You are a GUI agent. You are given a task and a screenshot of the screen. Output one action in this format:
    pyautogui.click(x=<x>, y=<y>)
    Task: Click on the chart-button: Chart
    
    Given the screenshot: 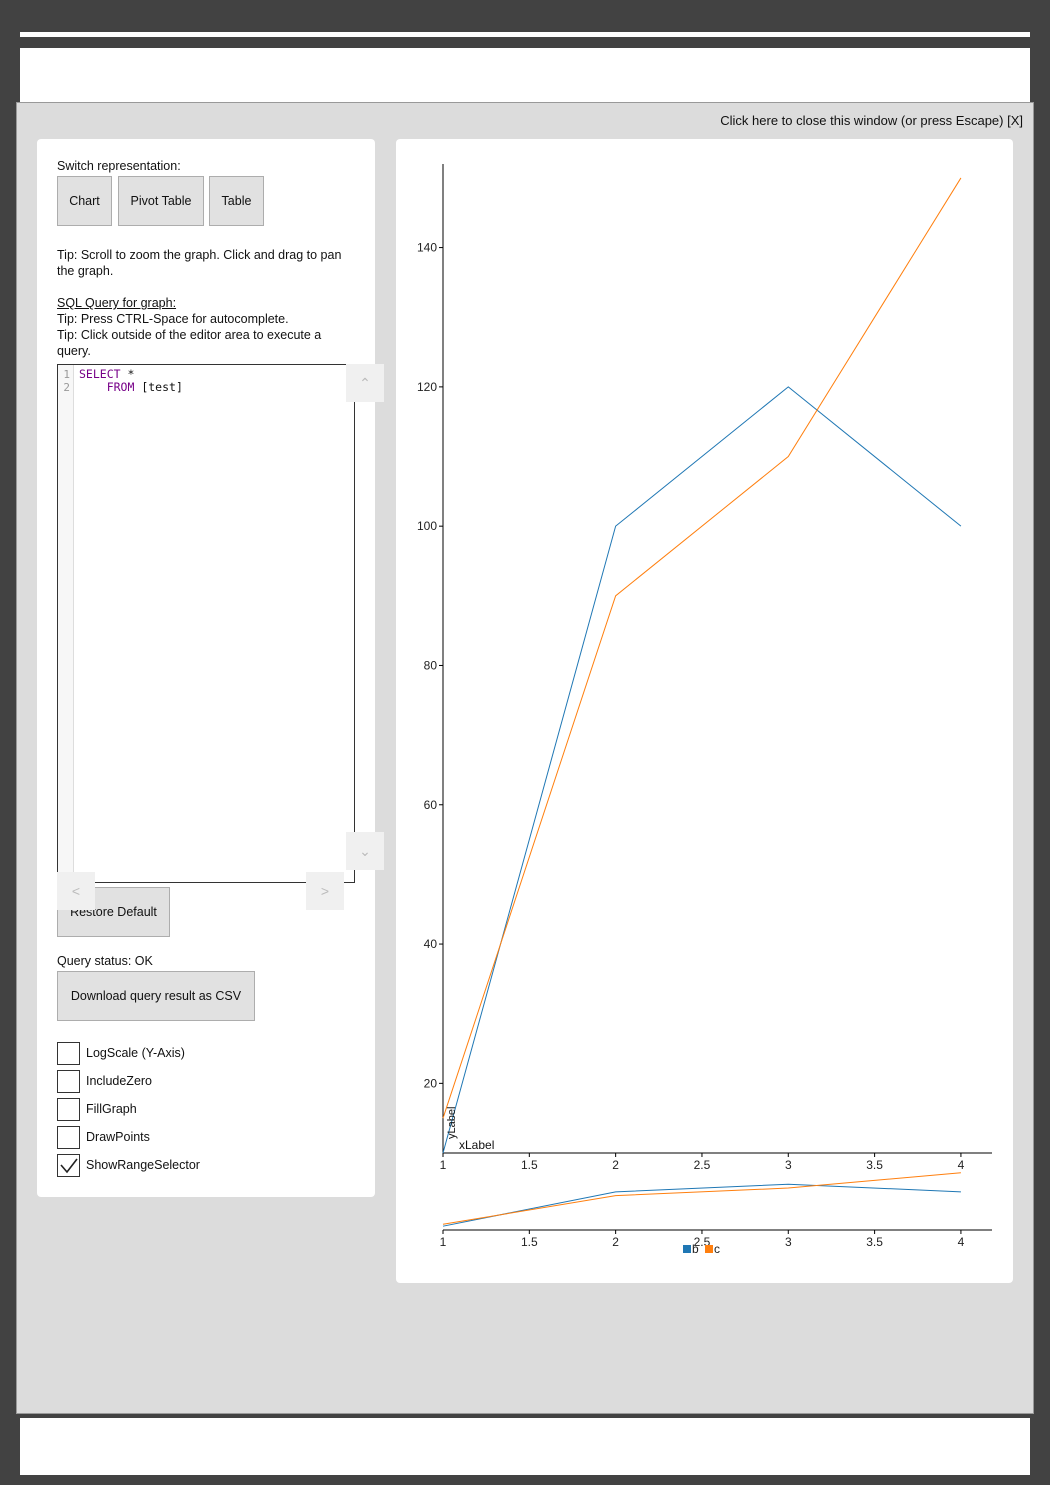 What is the action you would take?
    pyautogui.click(x=84, y=201)
    